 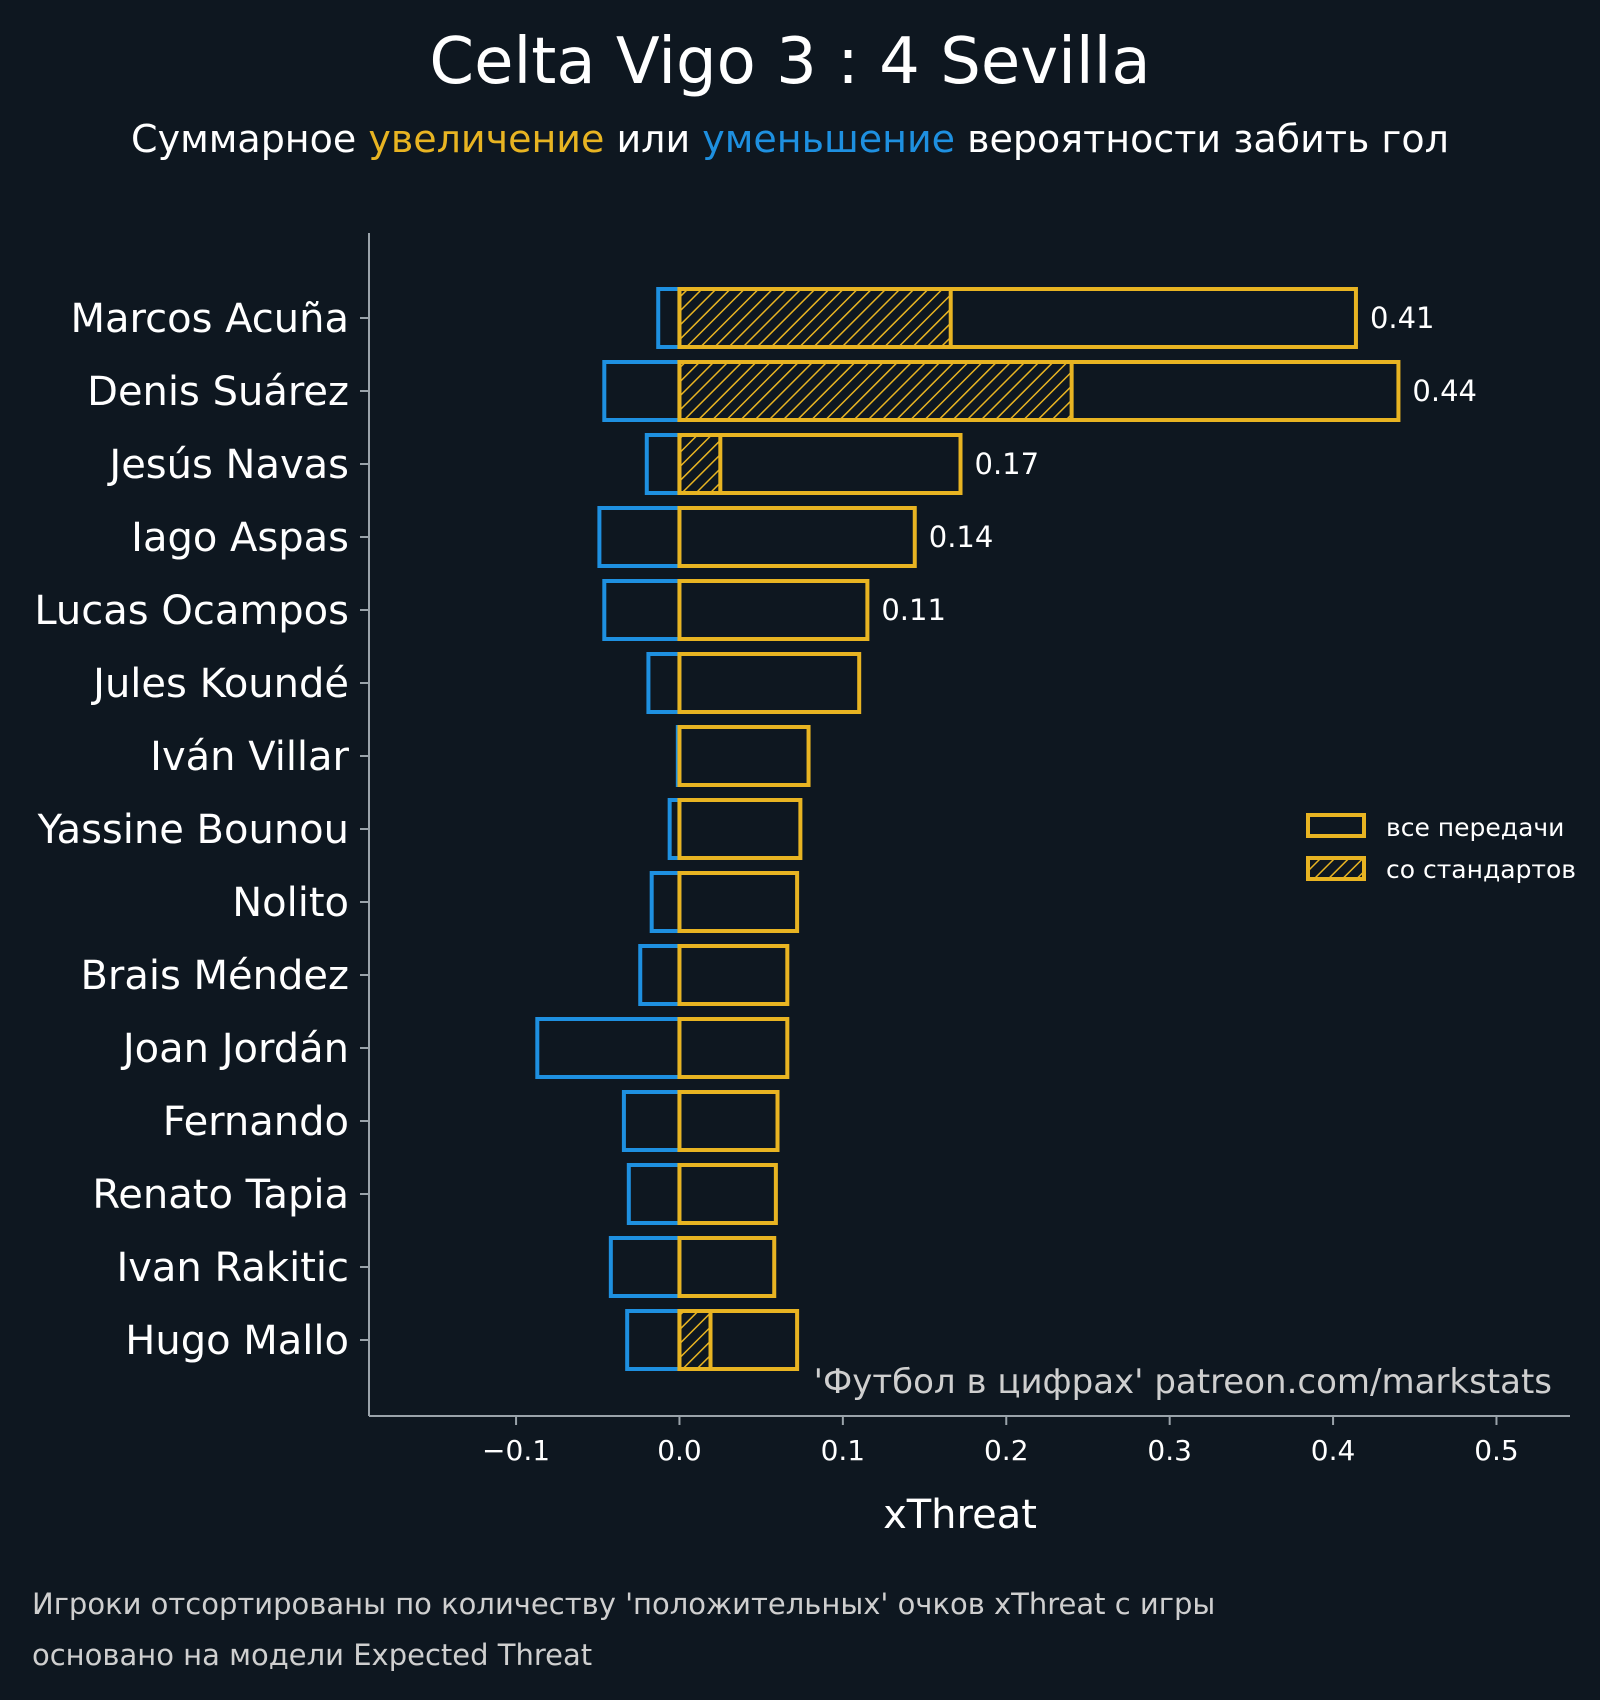 I want to click on legend-label-set-pieces: со стандартов, so click(x=1481, y=869).